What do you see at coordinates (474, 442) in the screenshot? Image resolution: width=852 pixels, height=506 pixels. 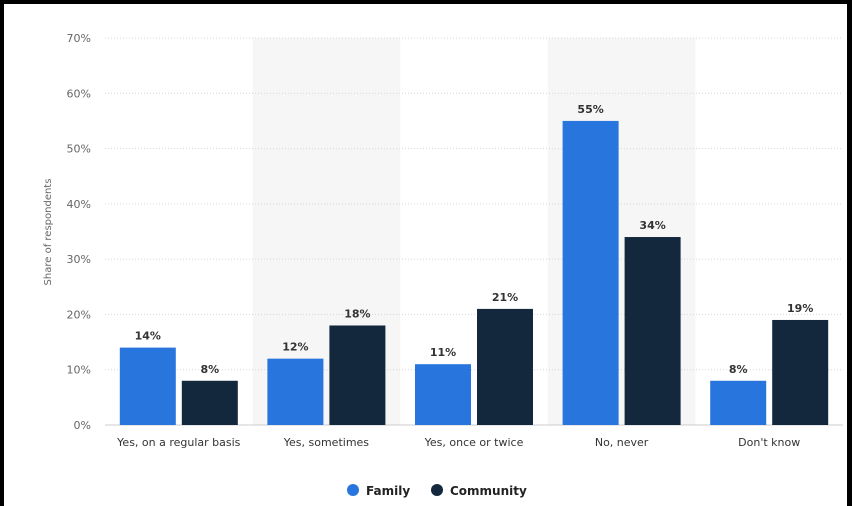 I see `x-tick-label: Yes, once or twice` at bounding box center [474, 442].